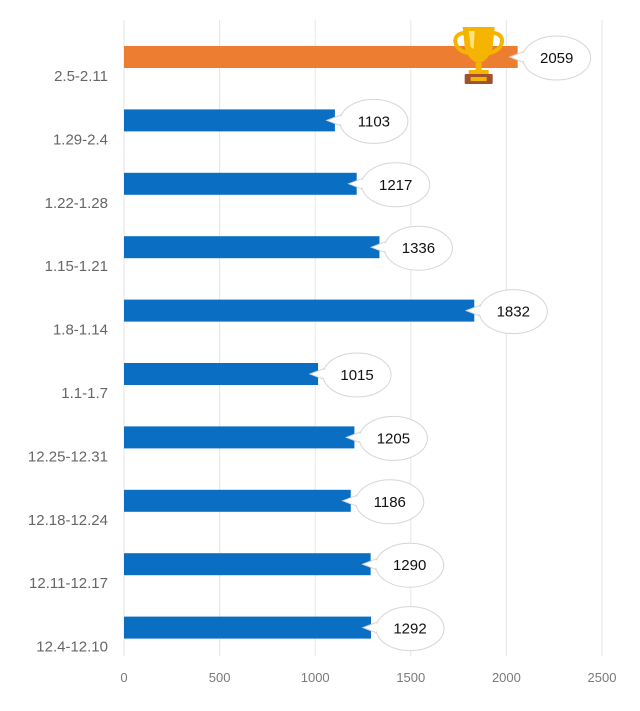 This screenshot has width=640, height=711. What do you see at coordinates (506, 677) in the screenshot?
I see `x-tick-label: 2000` at bounding box center [506, 677].